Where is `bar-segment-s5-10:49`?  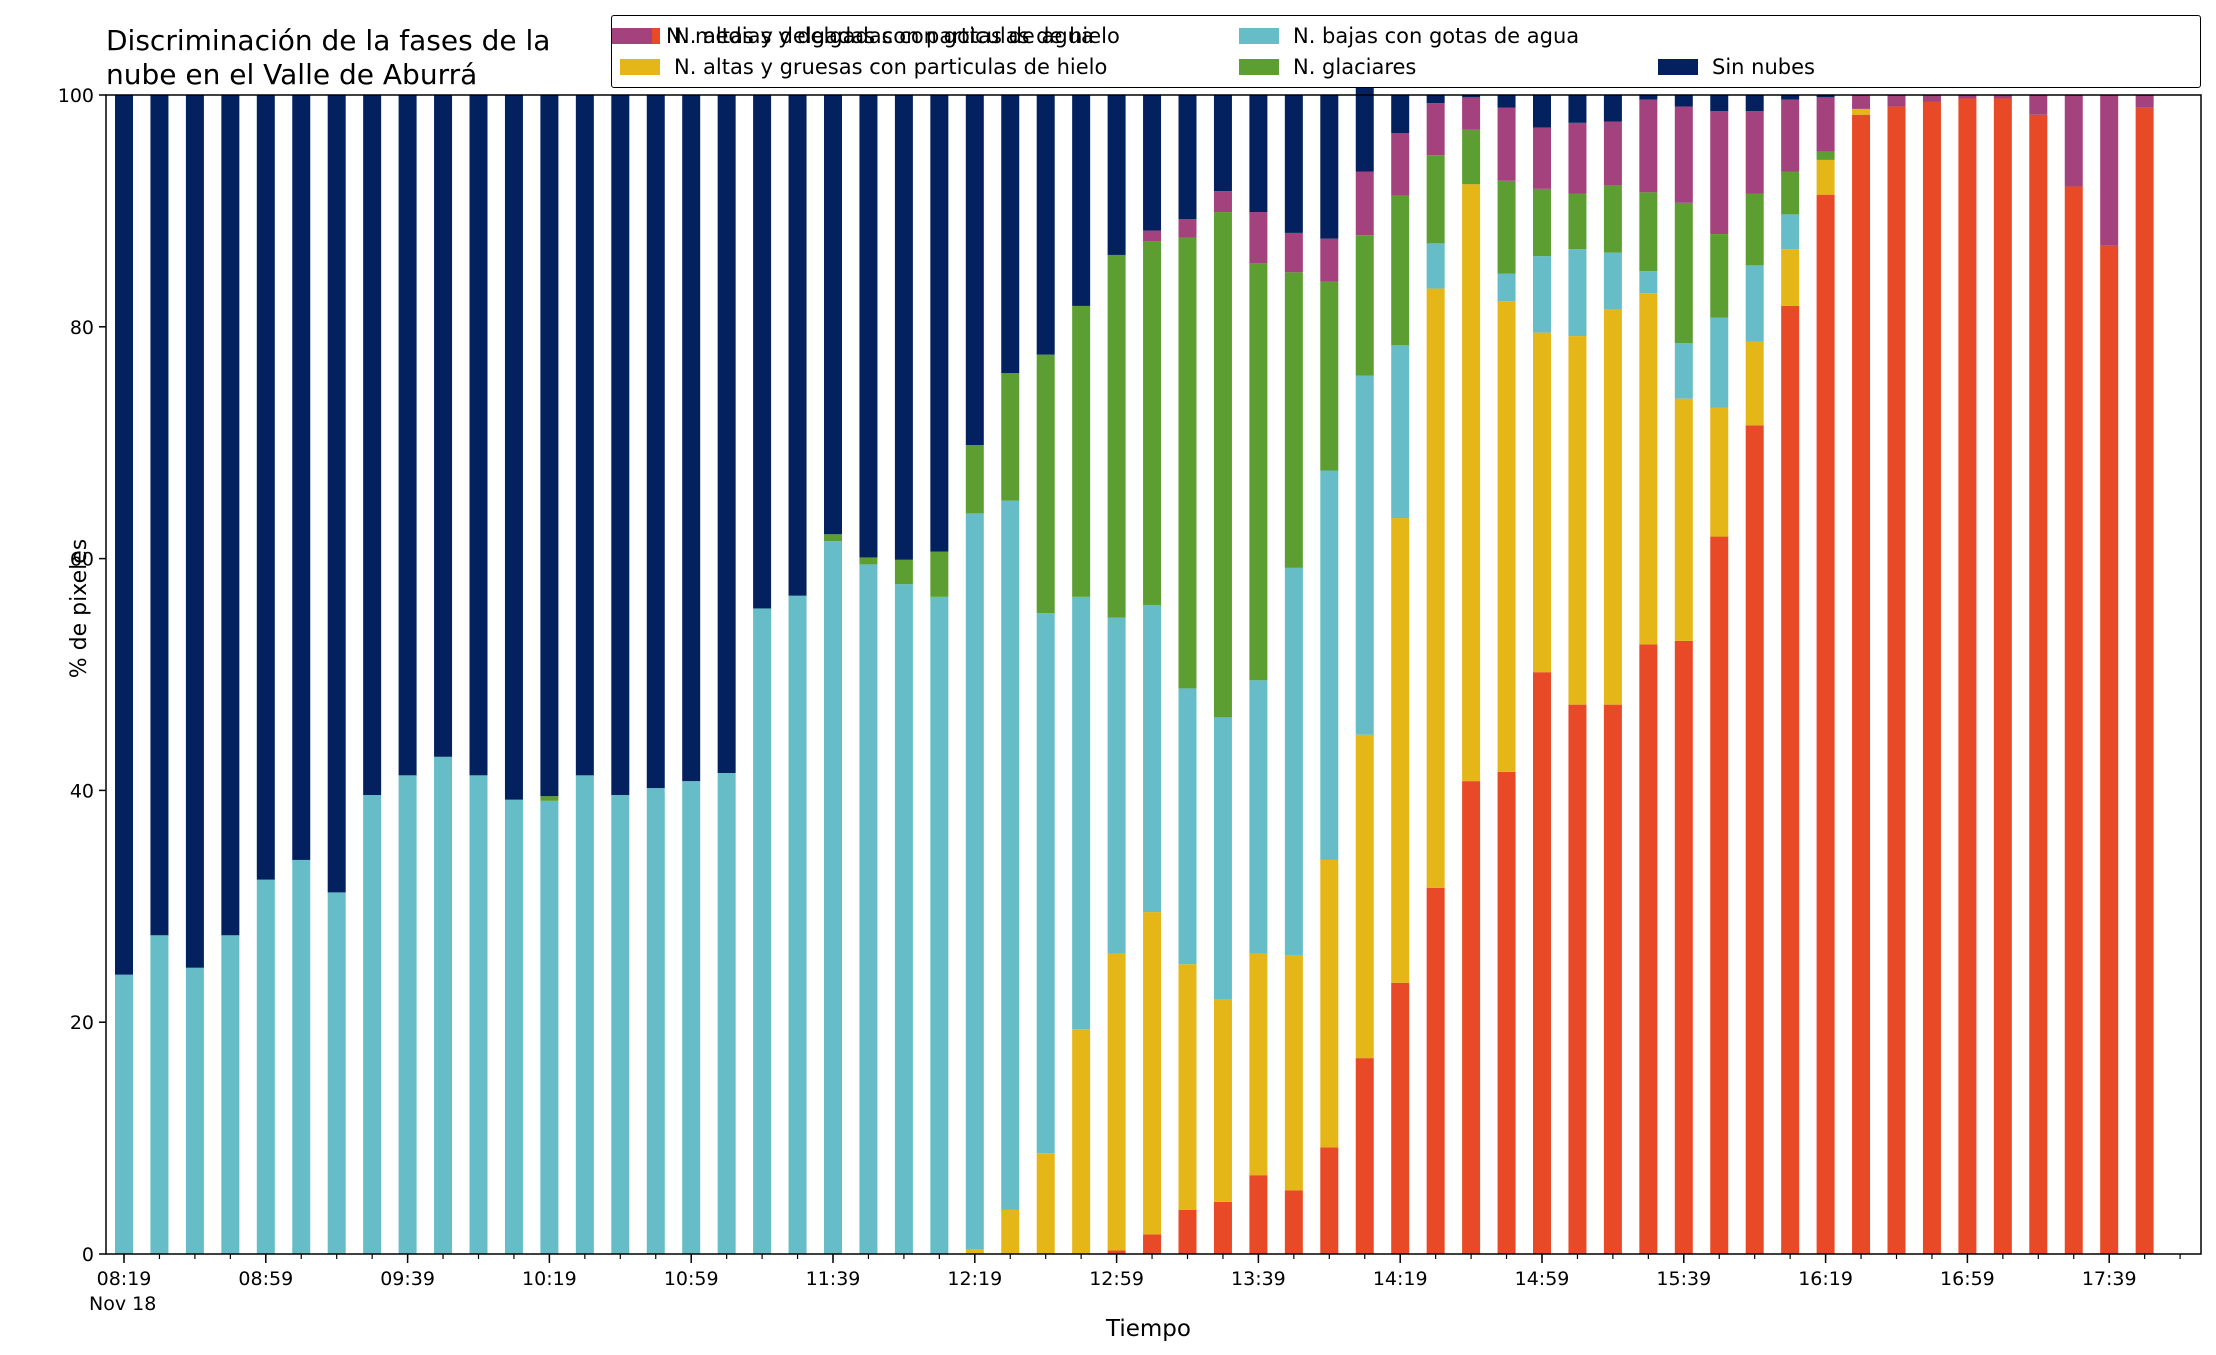
bar-segment-s5-10:49 is located at coordinates (655, 442).